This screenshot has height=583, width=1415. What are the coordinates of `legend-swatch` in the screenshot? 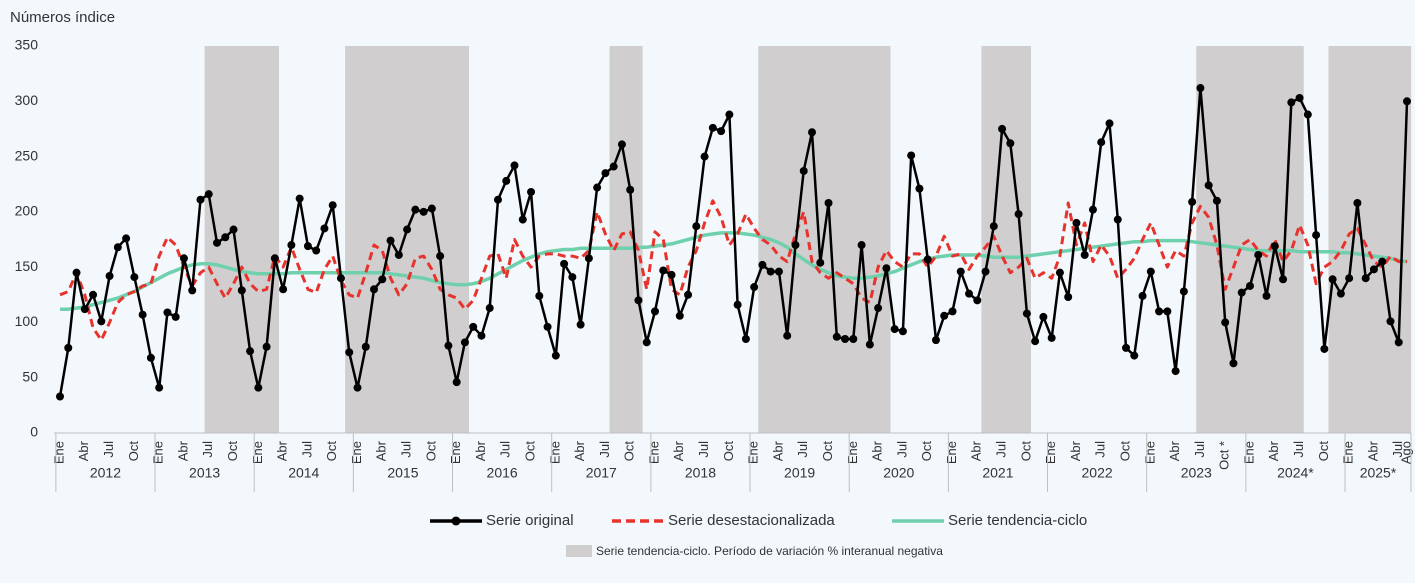 It's located at (579, 551).